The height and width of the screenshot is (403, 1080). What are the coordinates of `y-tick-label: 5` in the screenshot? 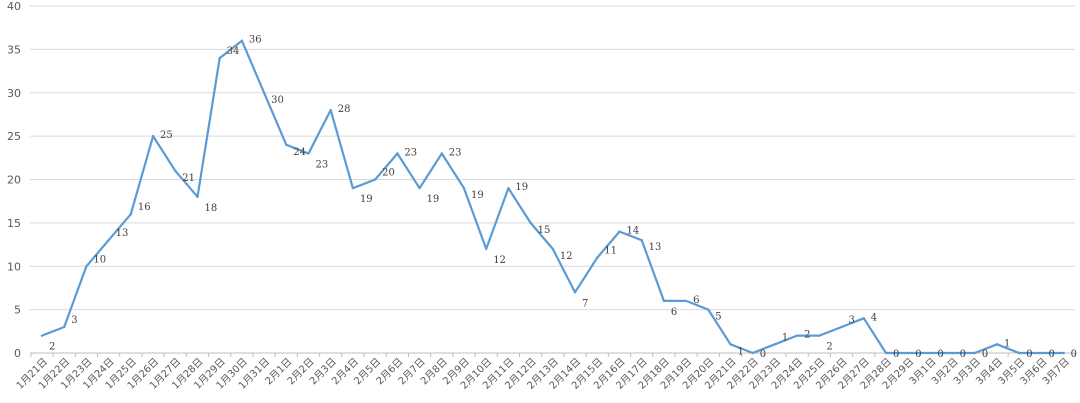 It's located at (17, 310).